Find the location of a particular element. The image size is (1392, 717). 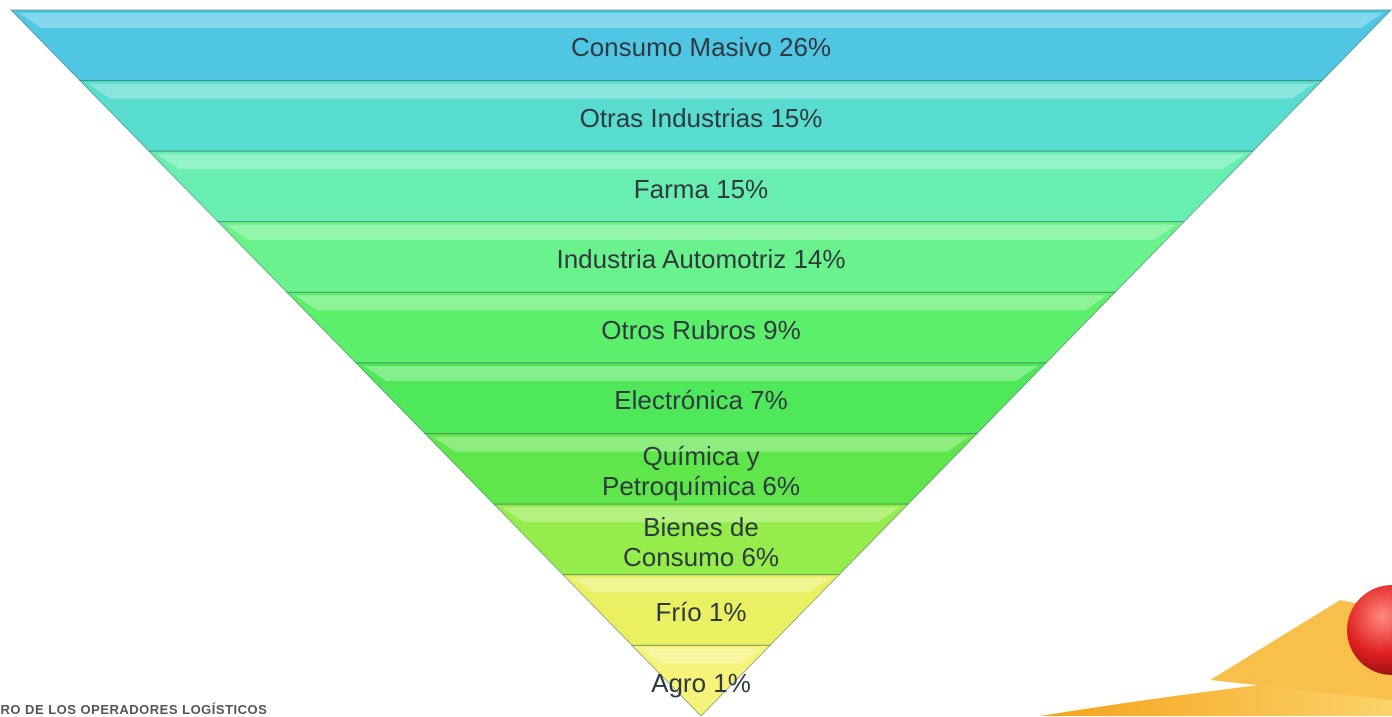

decoration-button is located at coordinates (1369, 630).